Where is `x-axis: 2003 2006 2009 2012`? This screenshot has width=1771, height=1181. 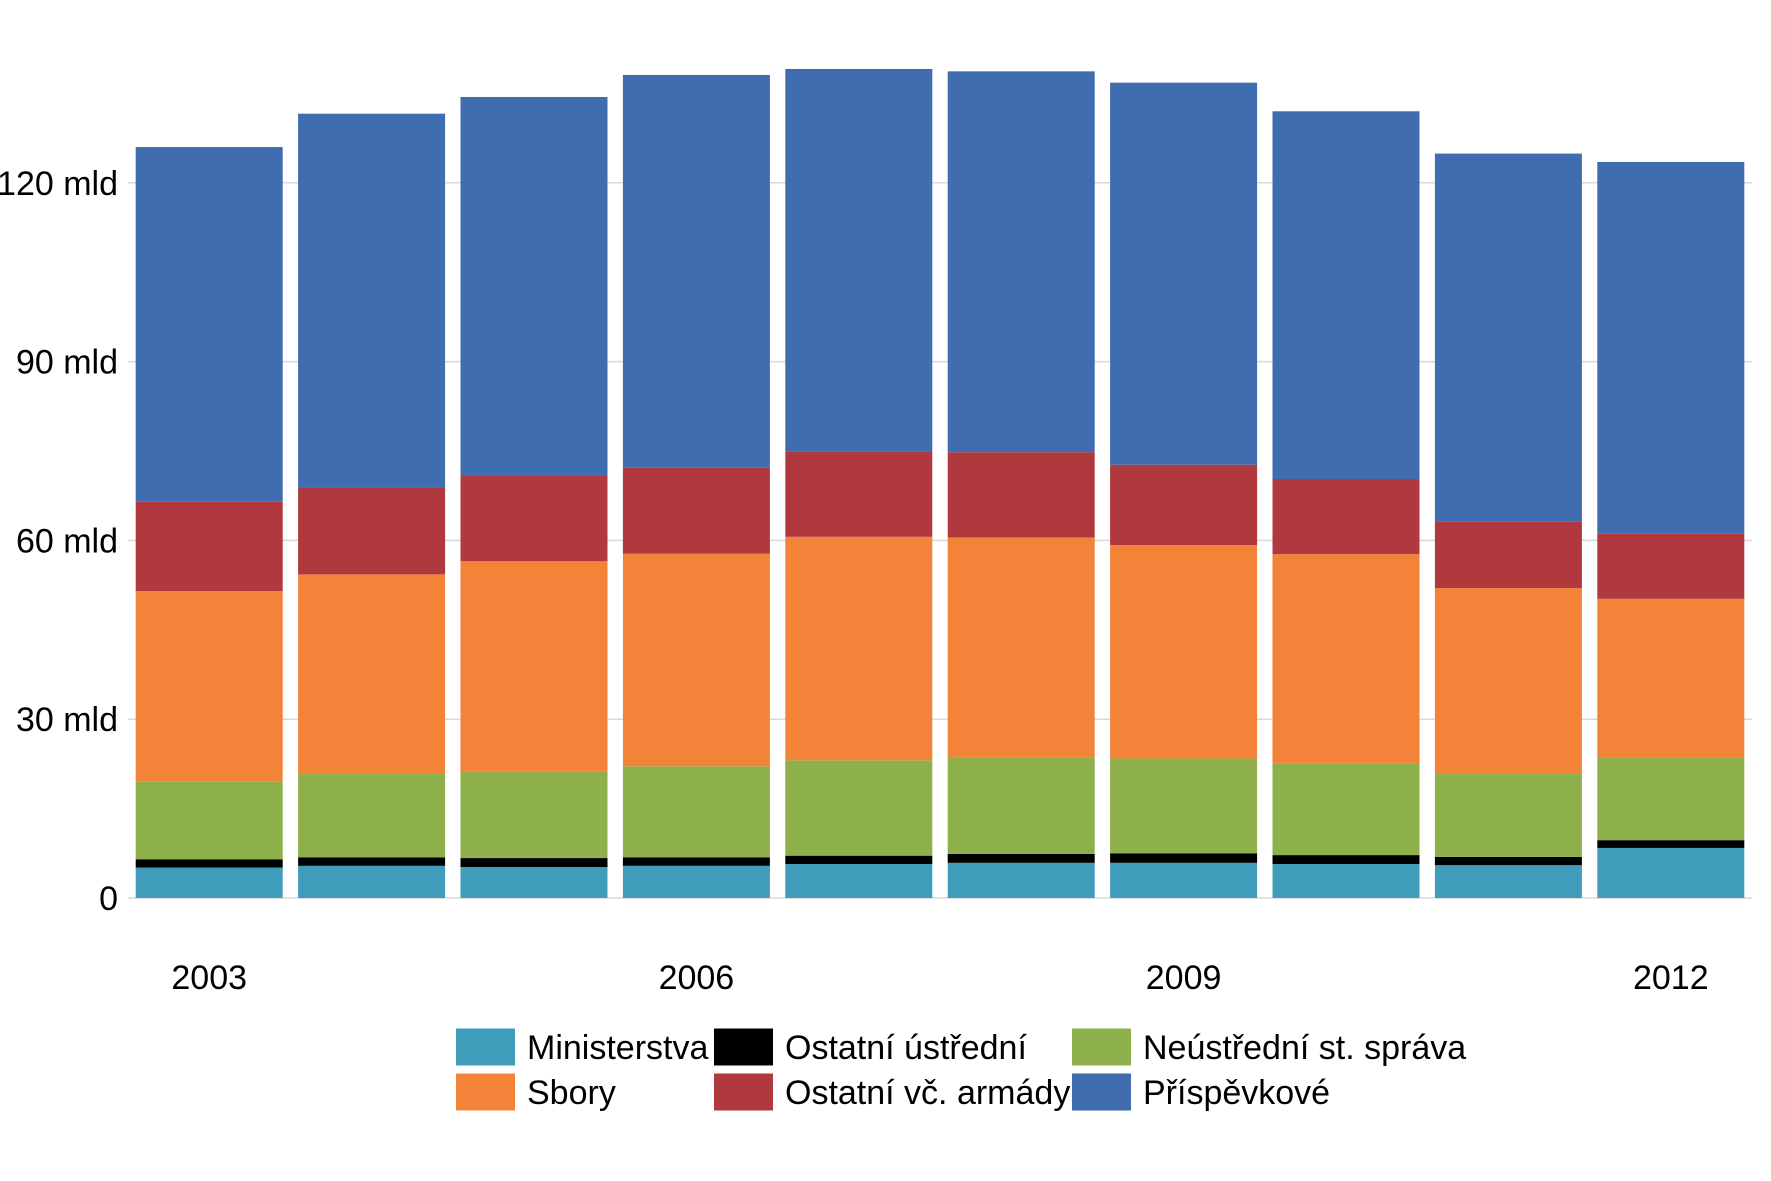 x-axis: 2003 2006 2009 2012 is located at coordinates (939, 978).